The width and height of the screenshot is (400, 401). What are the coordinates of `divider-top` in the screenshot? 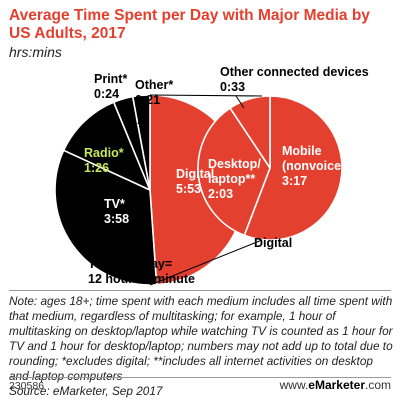 It's located at (200, 290).